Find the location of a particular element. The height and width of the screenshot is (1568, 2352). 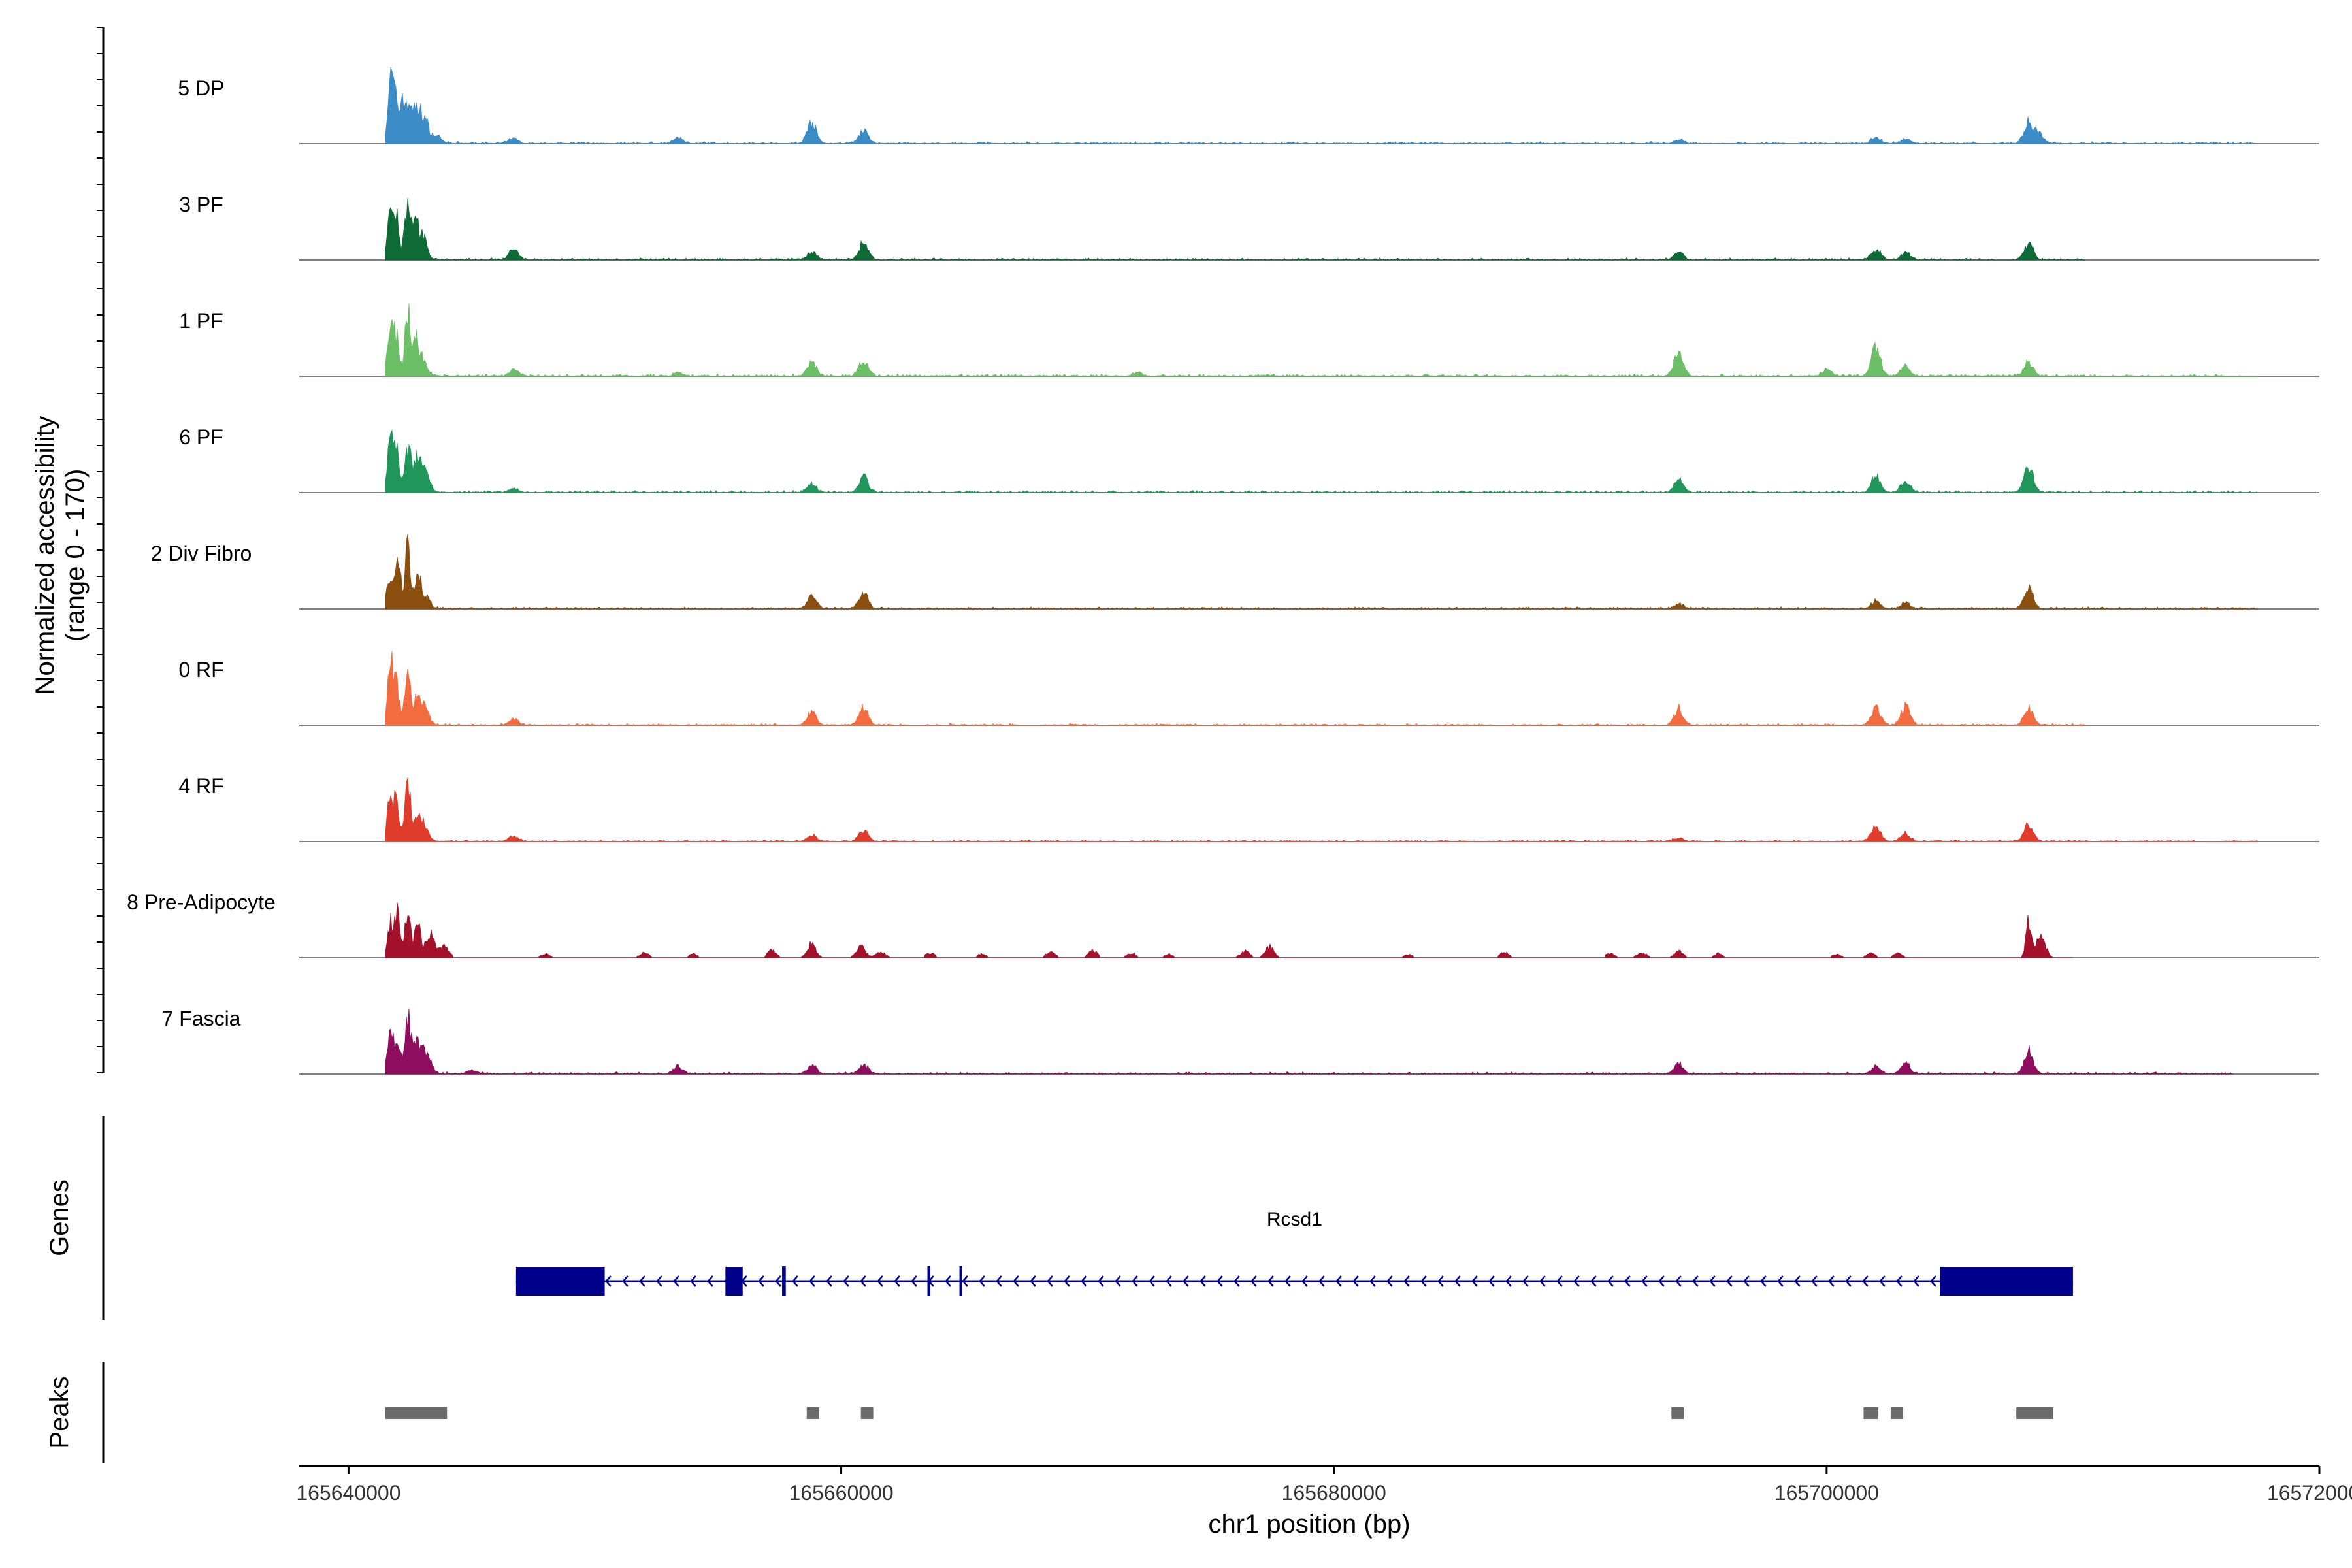

track-3-pf: 3 PF is located at coordinates (1249, 227).